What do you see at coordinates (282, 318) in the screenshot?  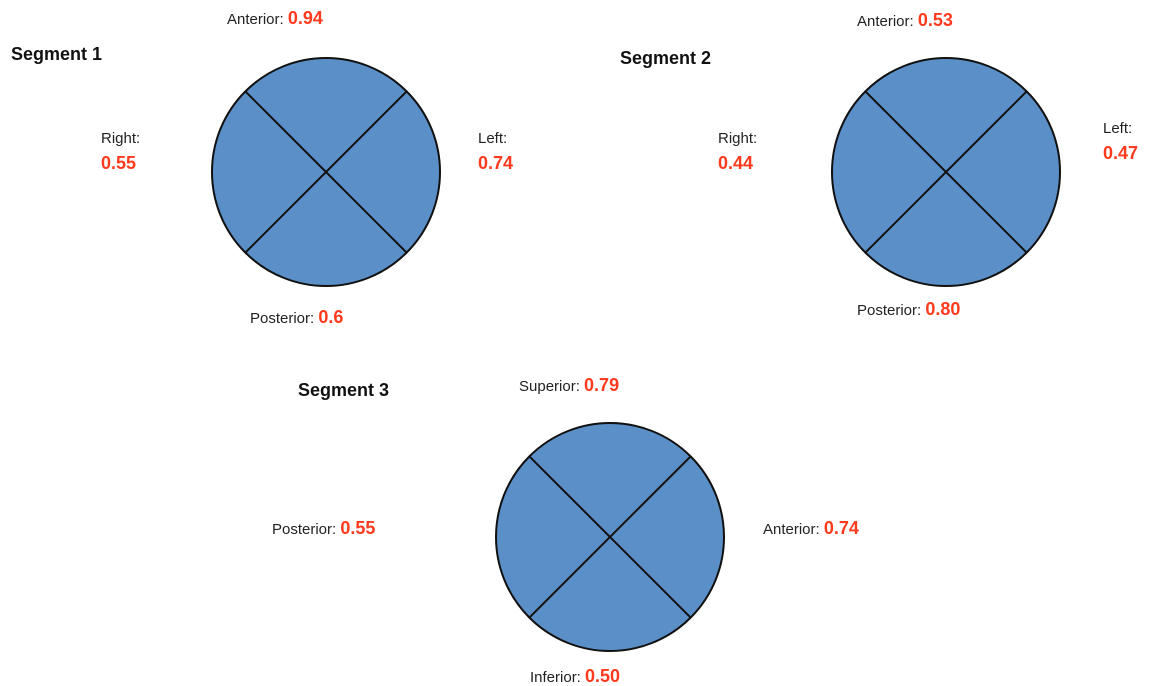 I see `segment-1-label-bottom-name: Posterior:` at bounding box center [282, 318].